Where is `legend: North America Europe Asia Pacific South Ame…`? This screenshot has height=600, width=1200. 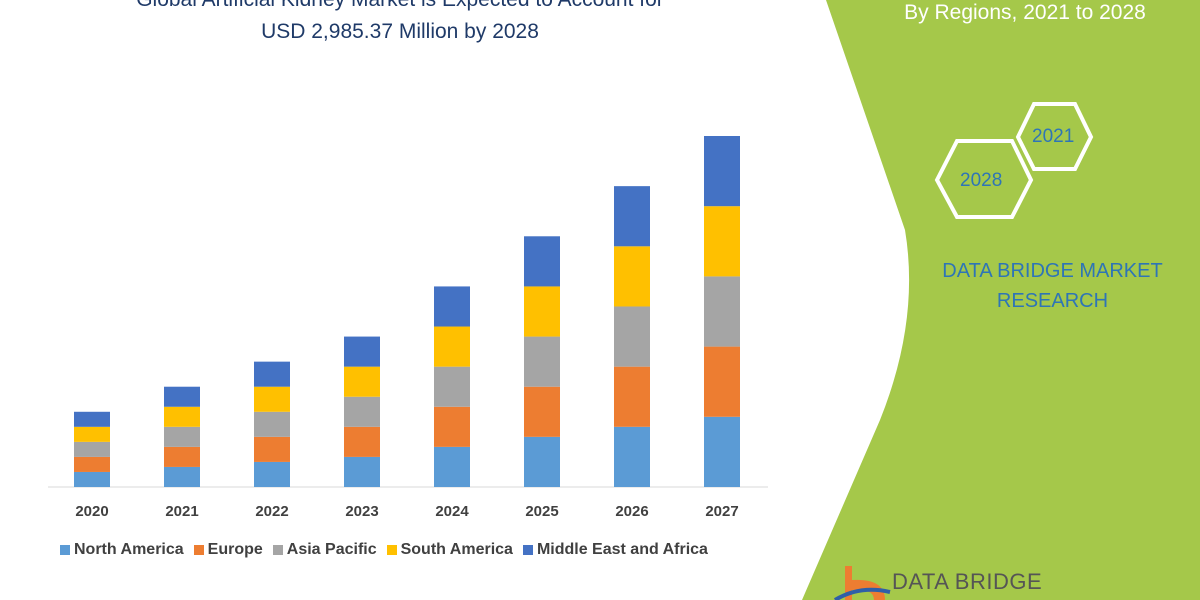 legend: North America Europe Asia Pacific South Ame… is located at coordinates (384, 550).